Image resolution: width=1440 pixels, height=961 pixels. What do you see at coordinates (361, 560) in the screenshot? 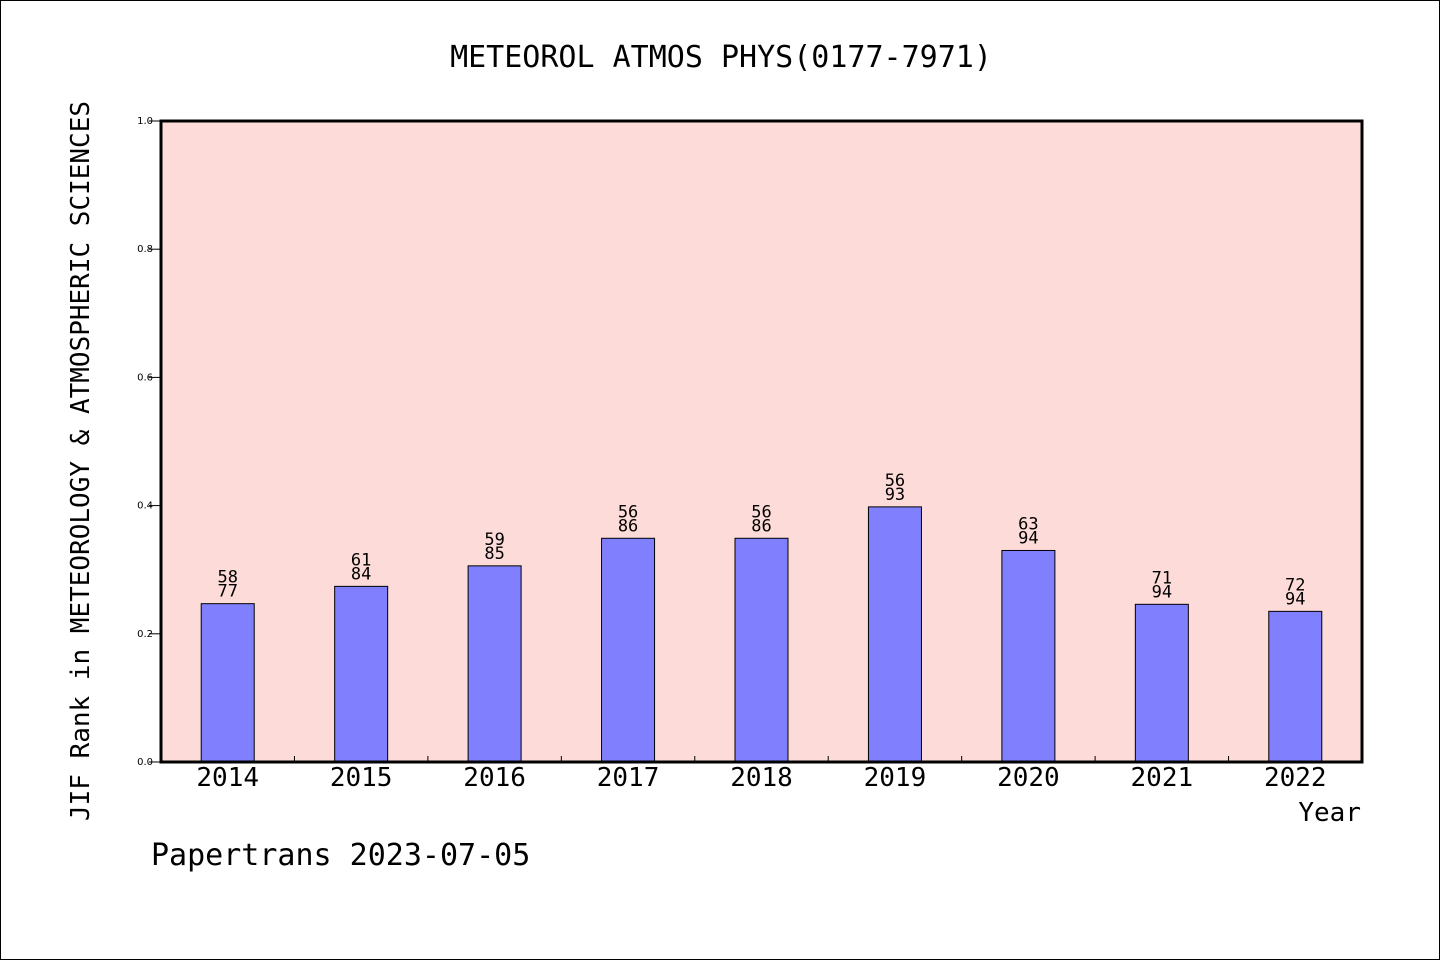
I see `rank-label-2015: 61` at bounding box center [361, 560].